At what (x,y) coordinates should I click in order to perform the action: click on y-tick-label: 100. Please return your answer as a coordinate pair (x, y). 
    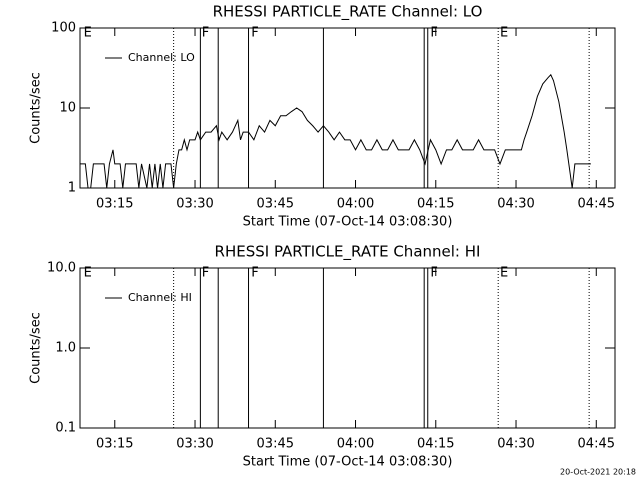
    Looking at the image, I should click on (63, 28).